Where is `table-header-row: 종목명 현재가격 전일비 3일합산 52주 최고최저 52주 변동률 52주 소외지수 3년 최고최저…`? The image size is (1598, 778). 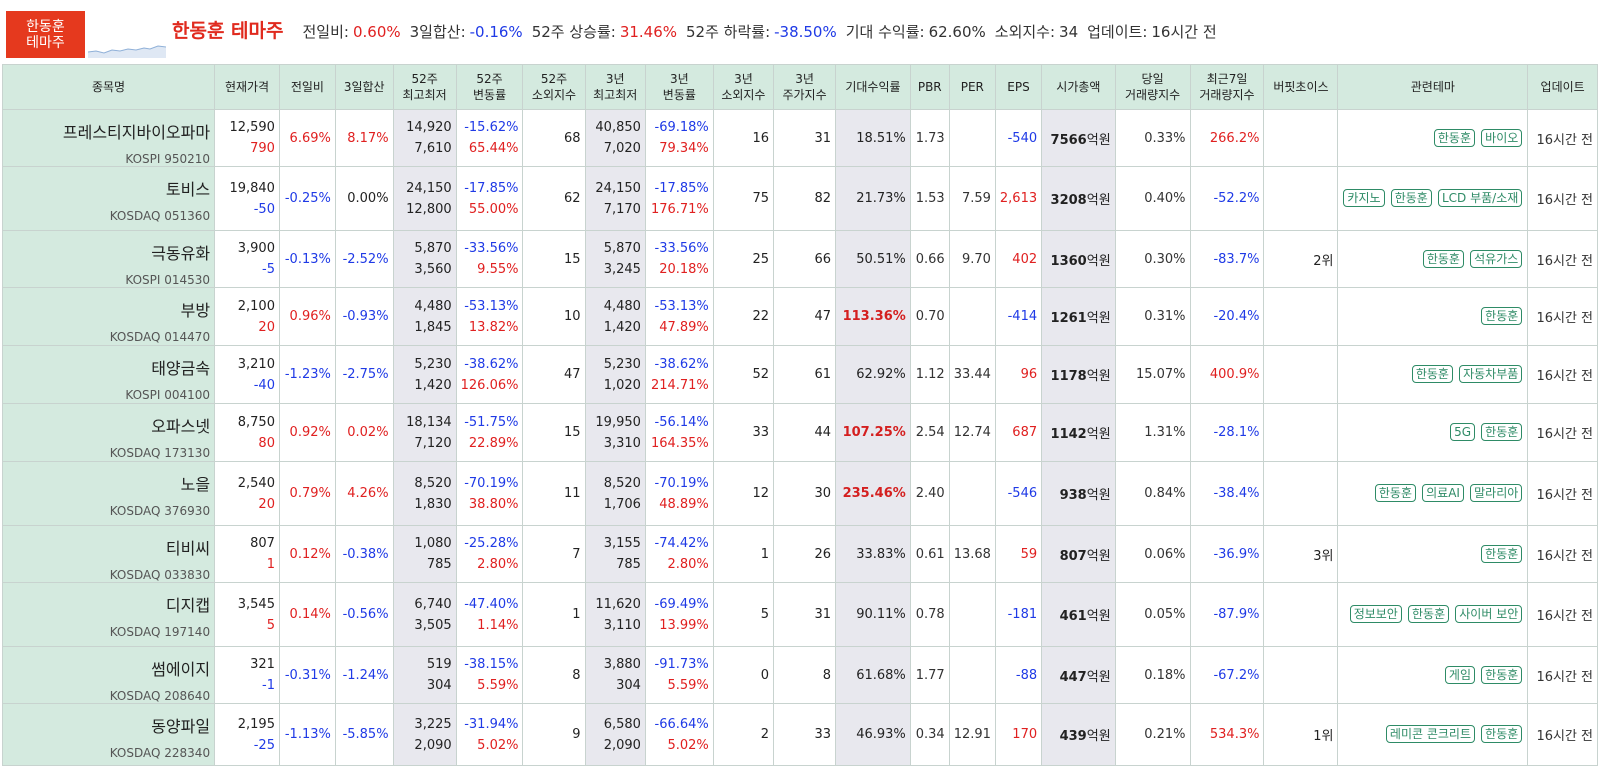
table-header-row: 종목명 현재가격 전일비 3일합산 52주 최고최저 52주 변동률 52주 소외지수 3년 최고최저… is located at coordinates (799, 87).